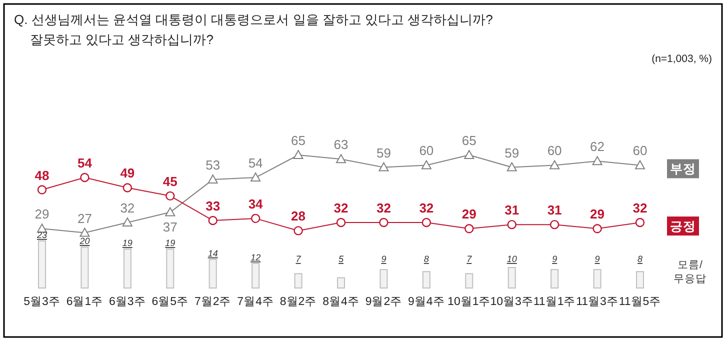  I want to click on x-tick-label: 9월2주, so click(383, 302).